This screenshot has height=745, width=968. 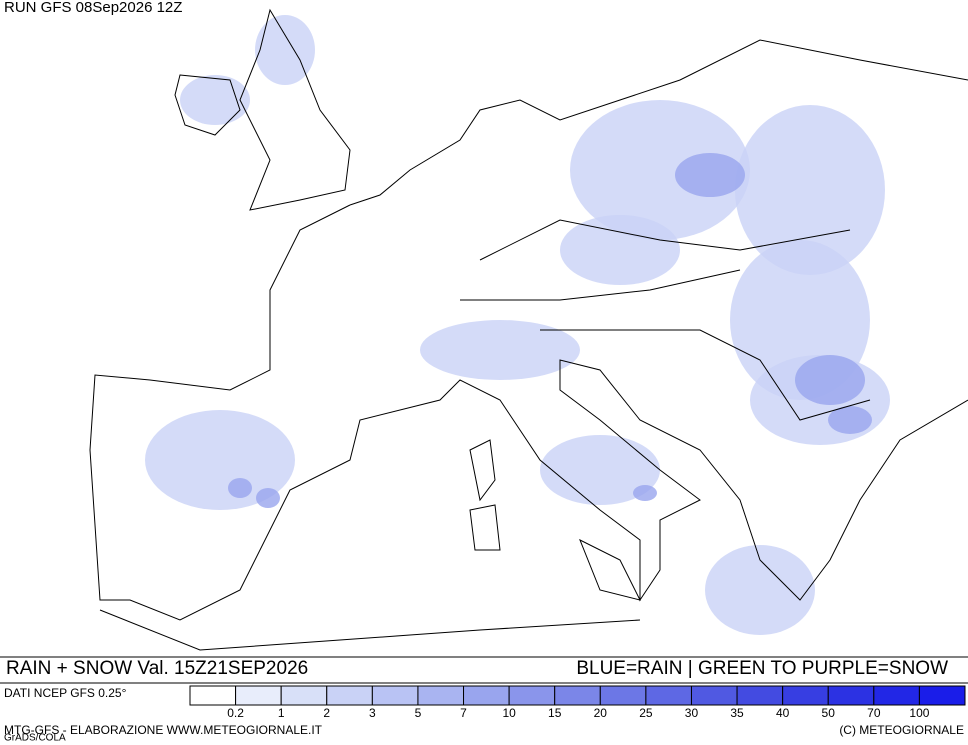 What do you see at coordinates (874, 713) in the screenshot?
I see `colorbar-tick-label: 70` at bounding box center [874, 713].